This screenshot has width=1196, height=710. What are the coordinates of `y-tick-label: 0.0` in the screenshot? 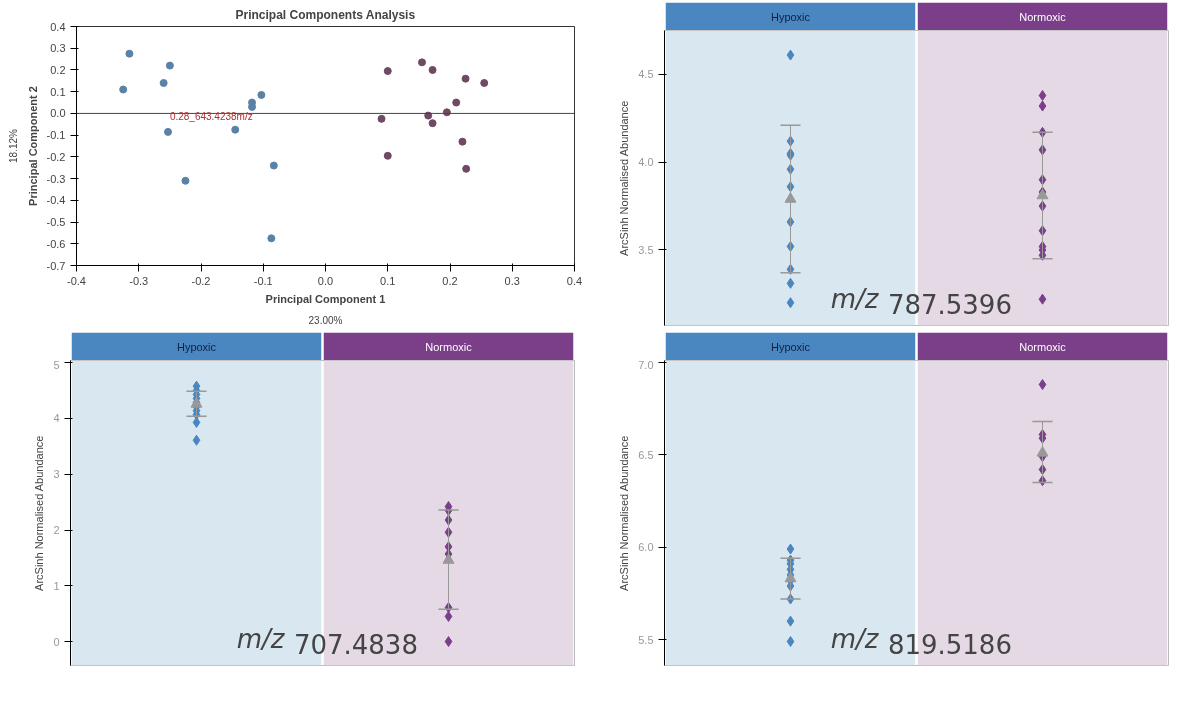 It's located at (58, 113).